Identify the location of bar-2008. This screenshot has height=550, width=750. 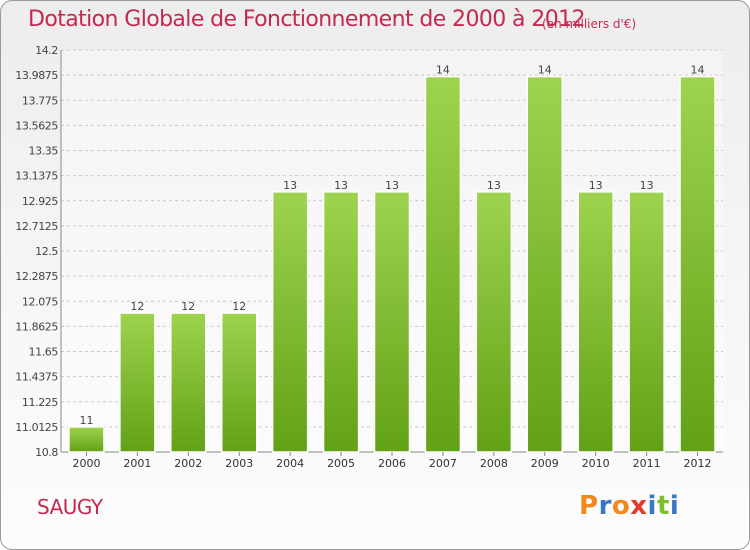
(494, 322).